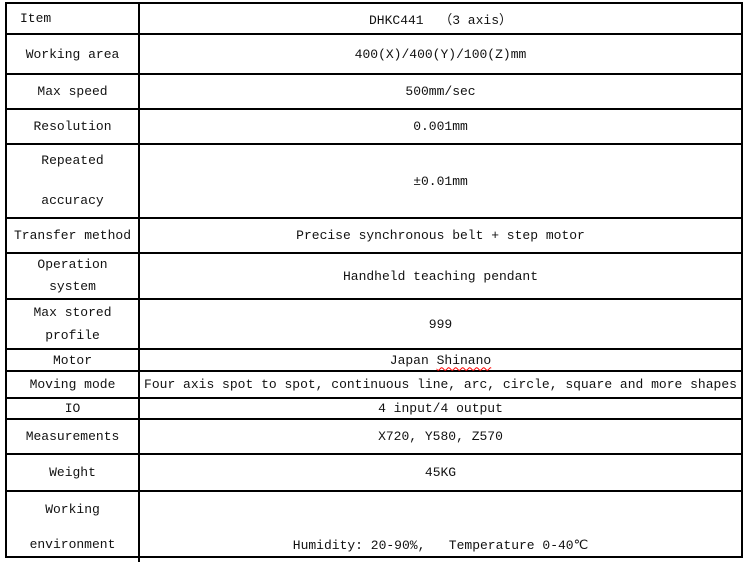 The image size is (750, 567). What do you see at coordinates (73, 408) in the screenshot?
I see `row-label: IO` at bounding box center [73, 408].